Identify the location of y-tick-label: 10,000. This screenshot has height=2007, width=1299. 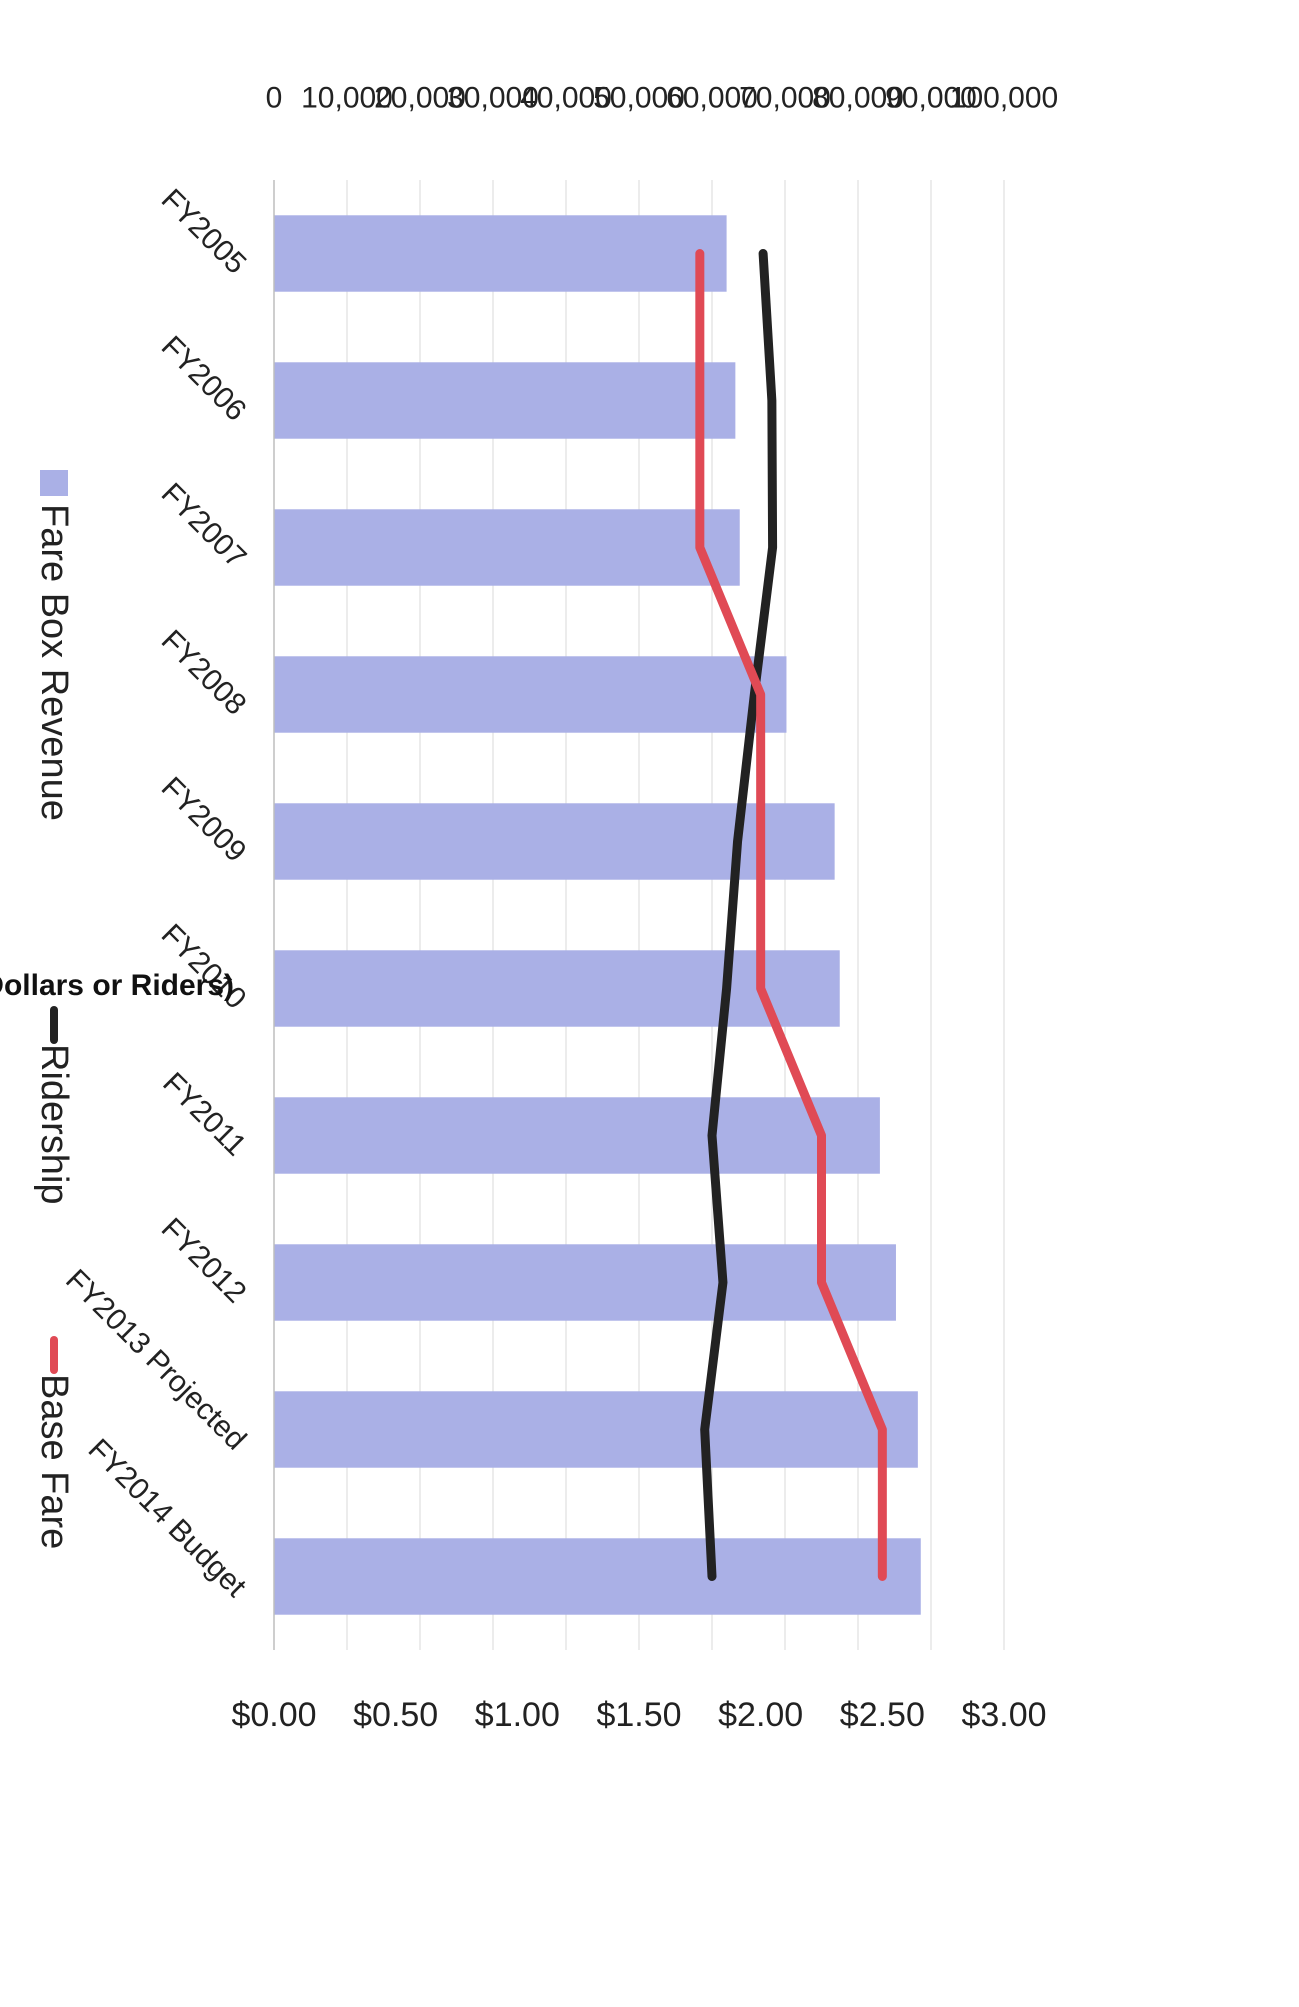
(347, 98).